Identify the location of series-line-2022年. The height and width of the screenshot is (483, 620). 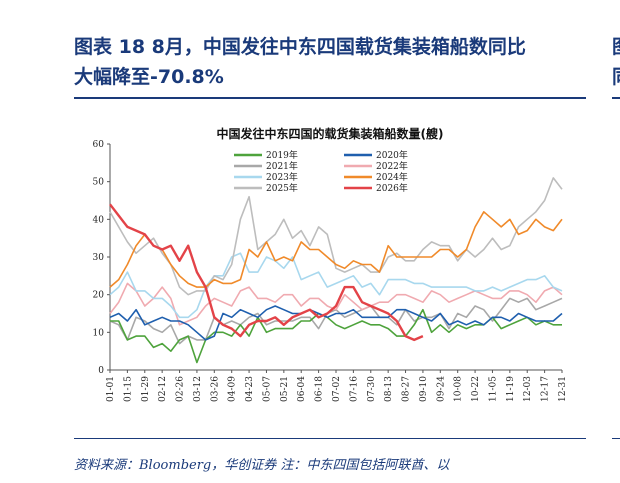
(336, 304).